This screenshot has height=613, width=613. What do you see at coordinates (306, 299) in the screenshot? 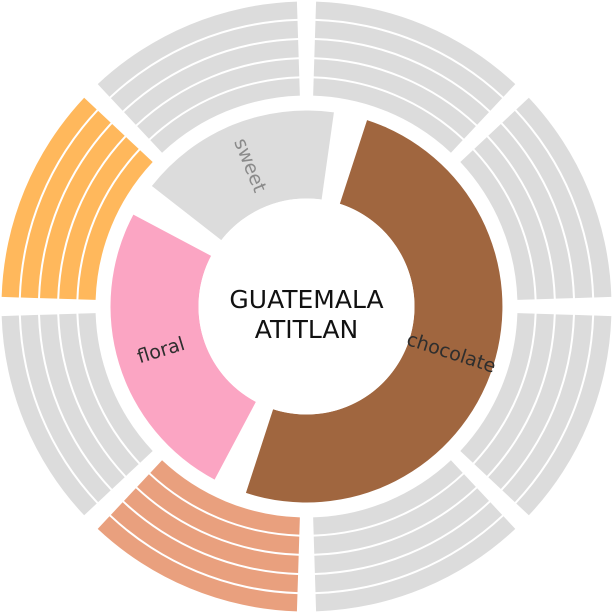
I see `center-label-line1: GUATEMALA` at bounding box center [306, 299].